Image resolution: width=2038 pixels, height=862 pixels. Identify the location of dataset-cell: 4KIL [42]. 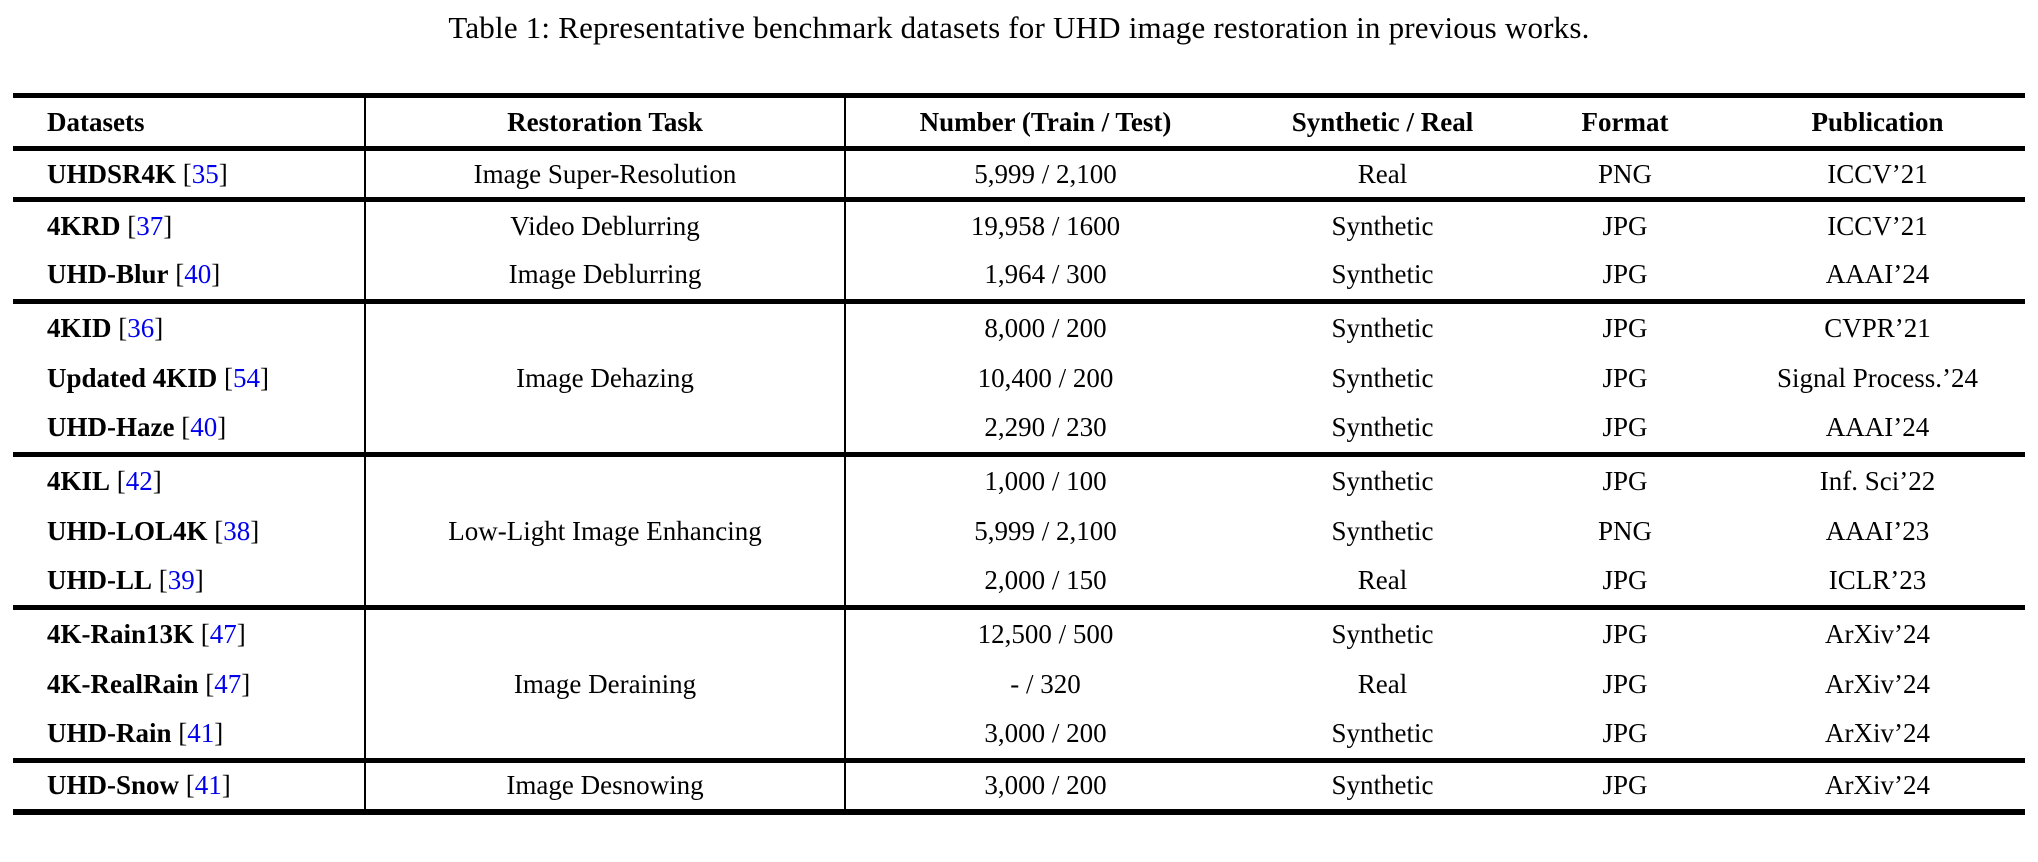
(189, 480).